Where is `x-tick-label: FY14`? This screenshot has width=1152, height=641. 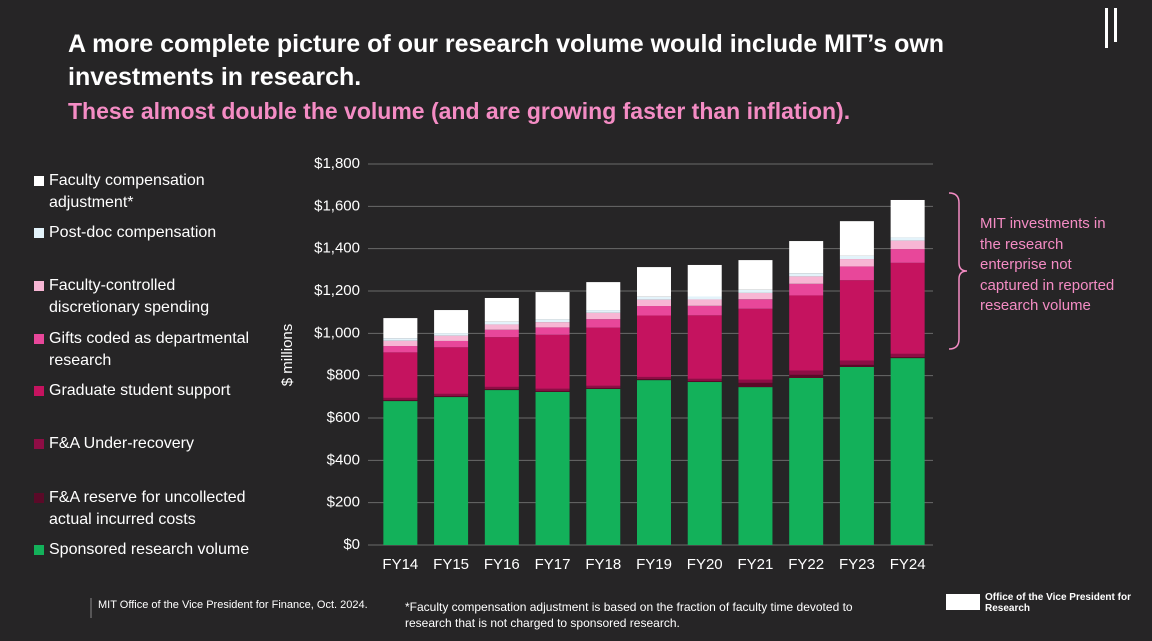 x-tick-label: FY14 is located at coordinates (400, 564).